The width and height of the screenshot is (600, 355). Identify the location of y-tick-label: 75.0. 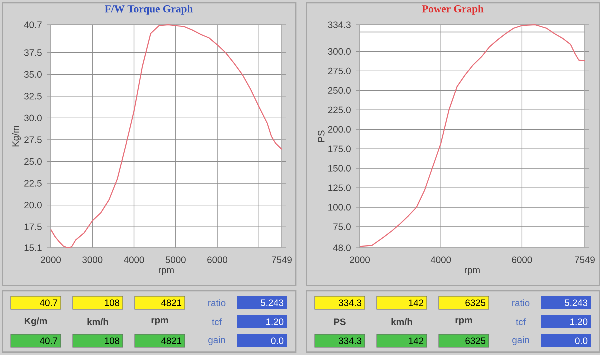
(342, 227).